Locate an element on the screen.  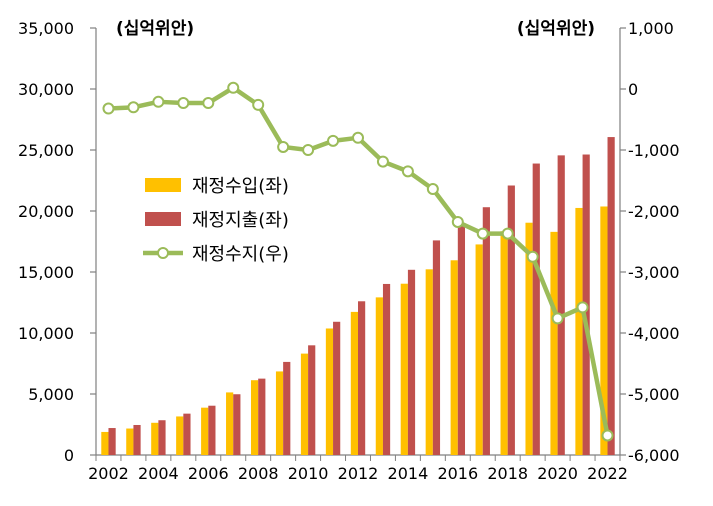
balance-point-2002 is located at coordinates (108, 108).